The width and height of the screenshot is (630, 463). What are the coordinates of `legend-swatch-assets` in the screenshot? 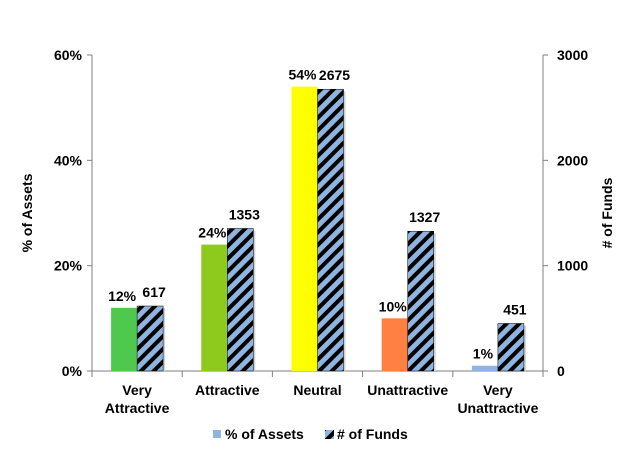 It's located at (217, 434).